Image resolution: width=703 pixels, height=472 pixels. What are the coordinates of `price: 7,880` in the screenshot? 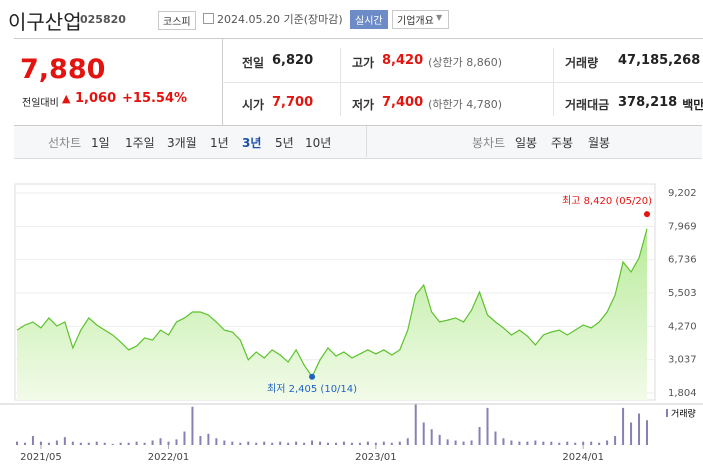 It's located at (63, 69).